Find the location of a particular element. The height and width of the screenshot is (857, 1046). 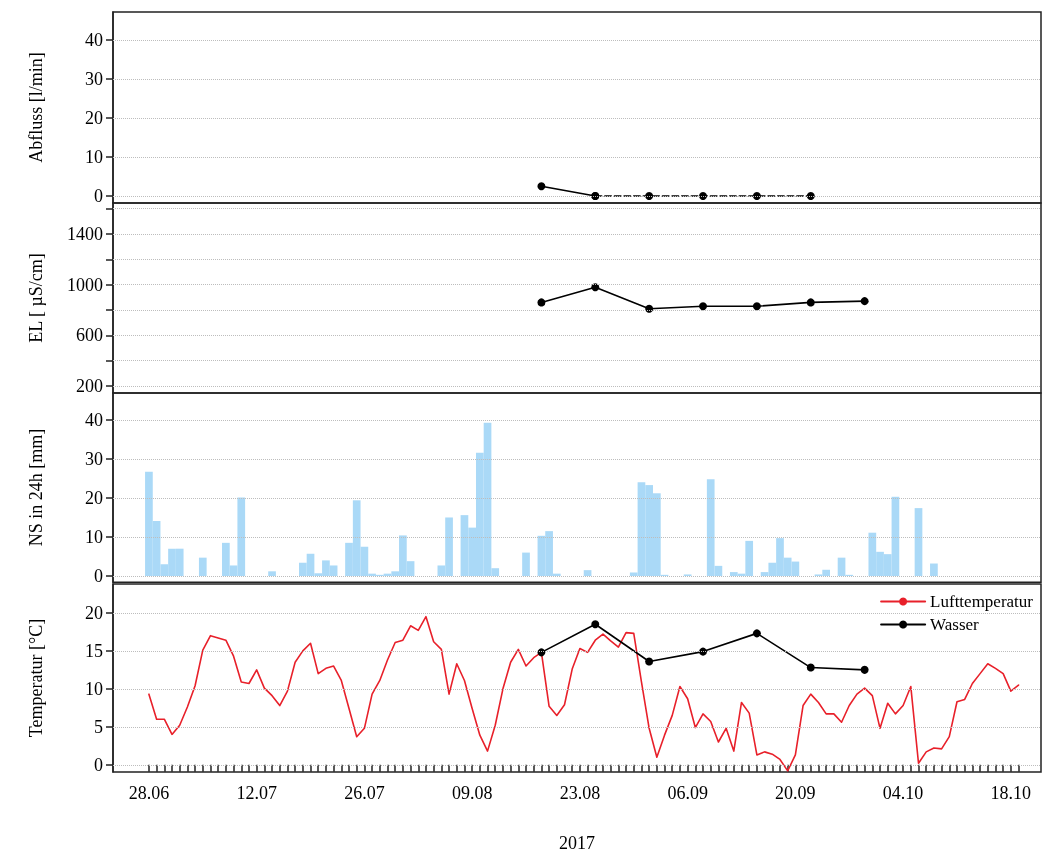

x-tick-label: 23.08 is located at coordinates (580, 793).